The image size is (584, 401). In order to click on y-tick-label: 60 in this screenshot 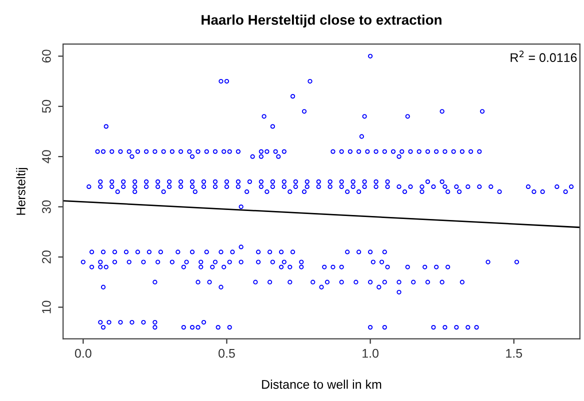, I will do `click(46, 56)`.